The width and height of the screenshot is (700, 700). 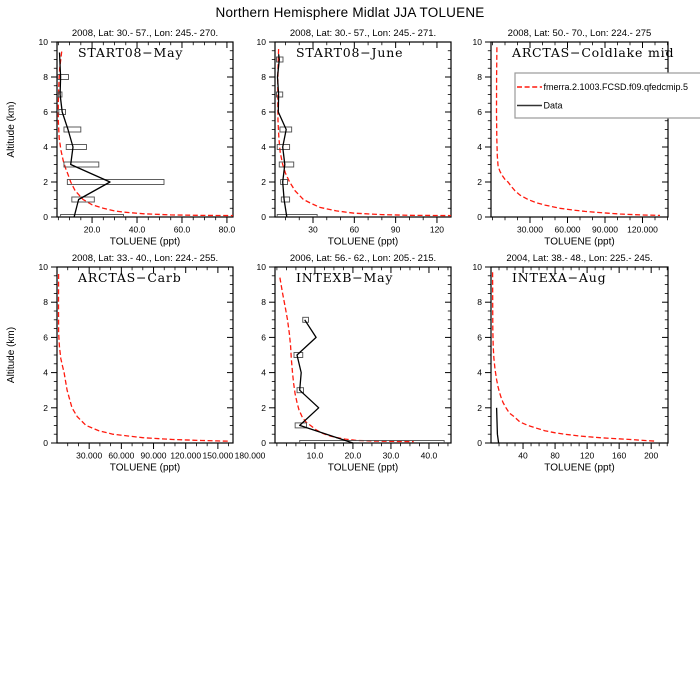 I want to click on legend: fmerra.2.1003.FCSD.f09.qfedcmip.5 Data, so click(x=607, y=95).